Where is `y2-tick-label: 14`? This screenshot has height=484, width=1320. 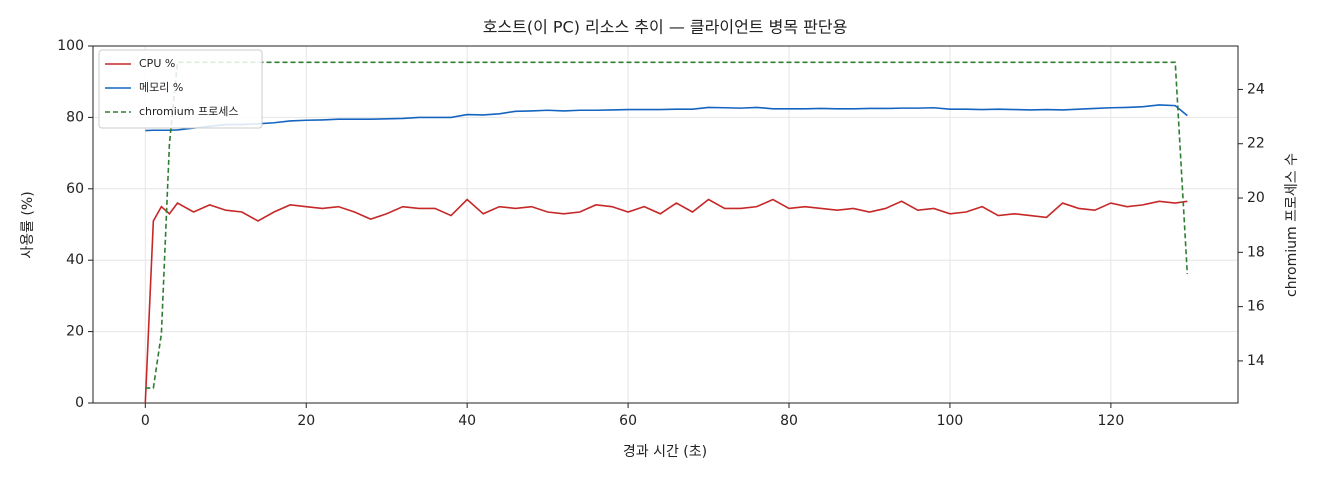 y2-tick-label: 14 is located at coordinates (1256, 361).